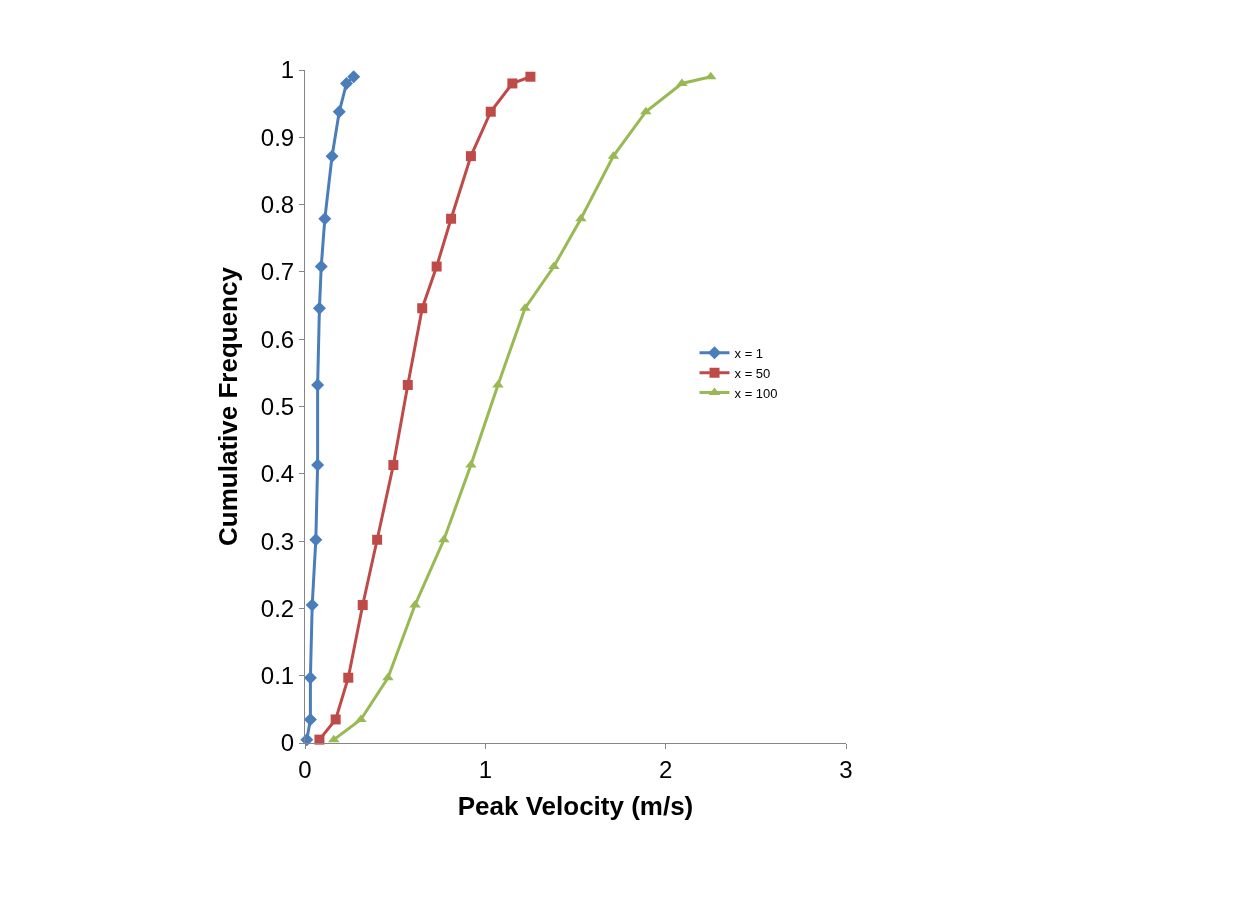 This screenshot has height=902, width=1249. Describe the element at coordinates (277, 474) in the screenshot. I see `y-tick-label: 0.4` at that location.